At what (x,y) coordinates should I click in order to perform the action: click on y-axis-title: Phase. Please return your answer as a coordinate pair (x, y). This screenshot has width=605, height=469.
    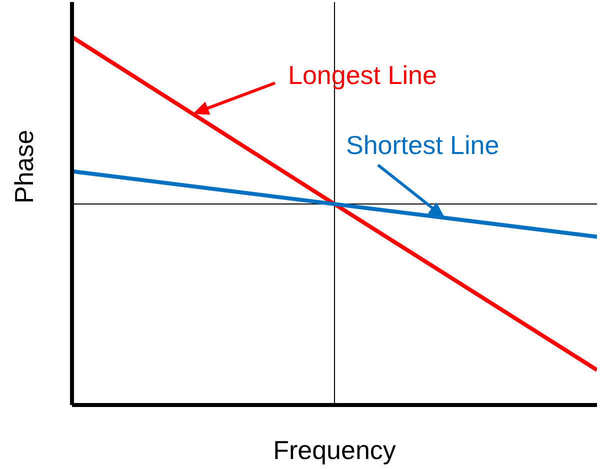
    Looking at the image, I should click on (24, 167).